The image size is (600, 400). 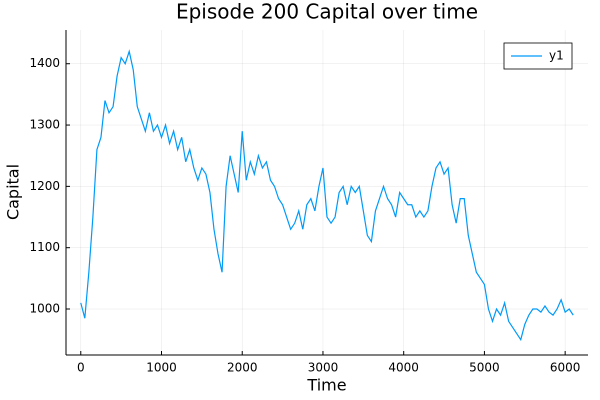 I want to click on y-axis-label: Capital, so click(x=13, y=192).